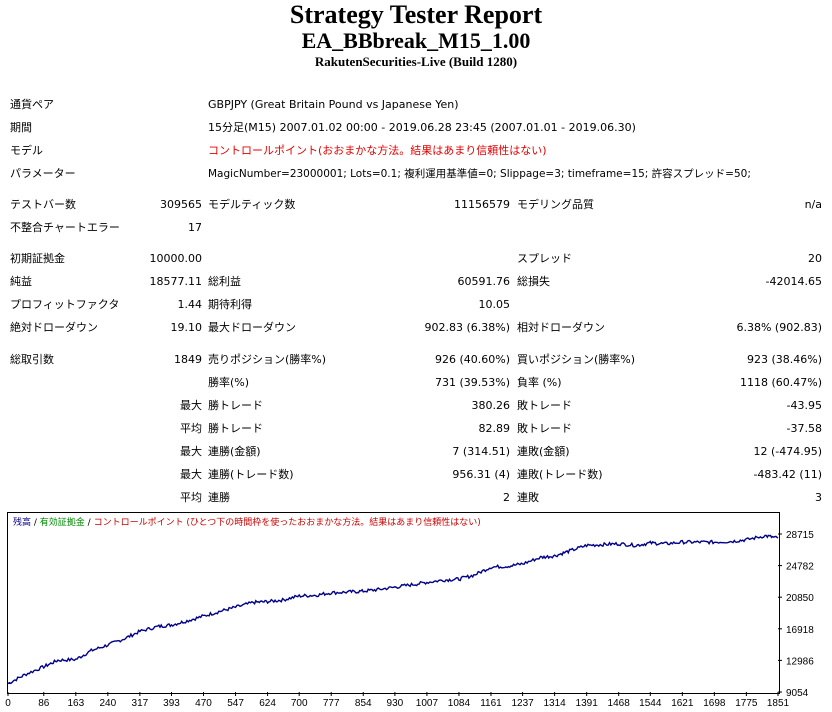 The height and width of the screenshot is (712, 832). I want to click on mismatch-value: 17, so click(195, 227).